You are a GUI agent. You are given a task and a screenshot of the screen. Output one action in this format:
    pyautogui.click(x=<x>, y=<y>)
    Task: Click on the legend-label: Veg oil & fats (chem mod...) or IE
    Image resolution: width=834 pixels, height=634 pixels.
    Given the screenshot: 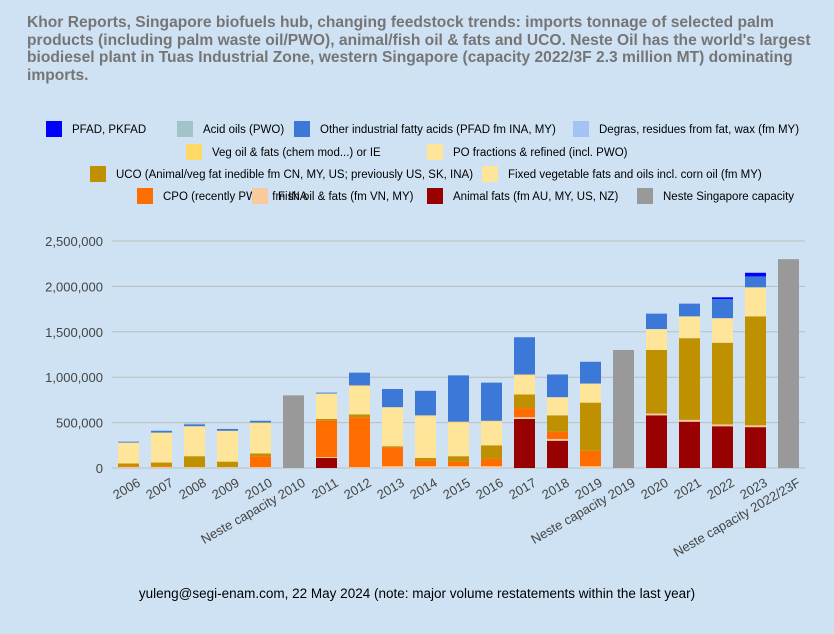 What is the action you would take?
    pyautogui.click(x=296, y=153)
    